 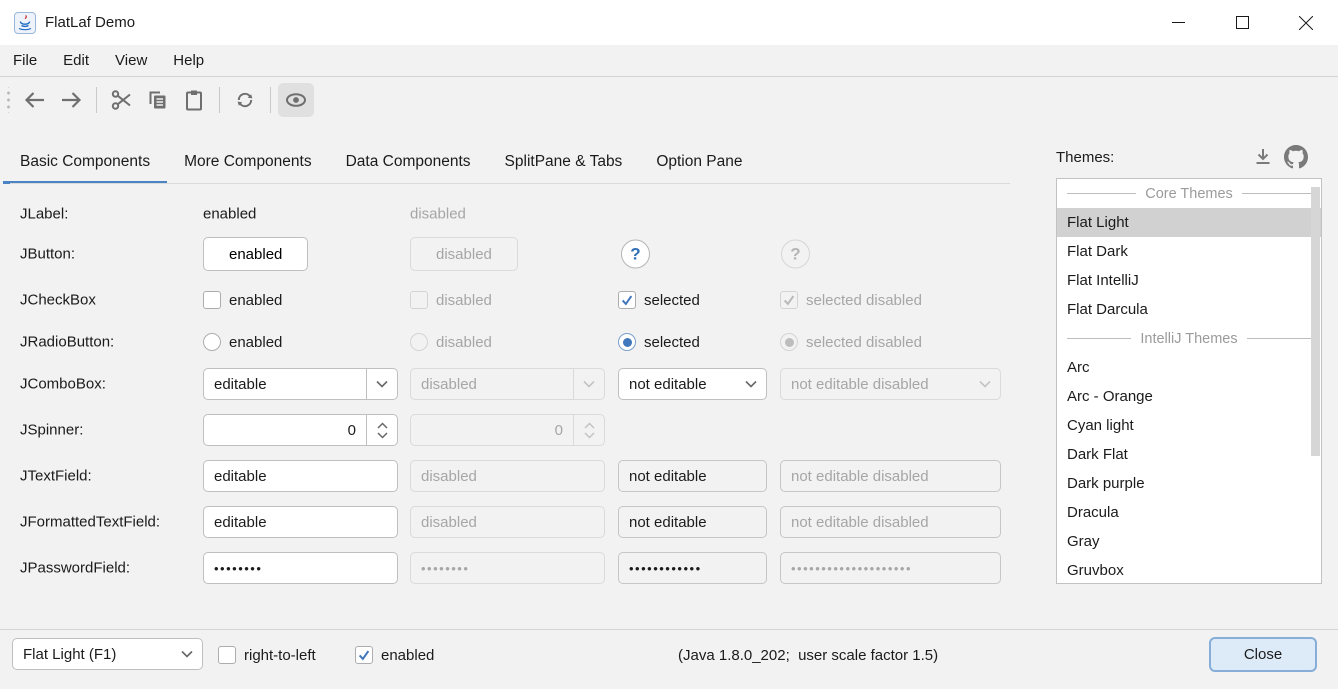 I want to click on row-label: JComboBox:, so click(x=63, y=384).